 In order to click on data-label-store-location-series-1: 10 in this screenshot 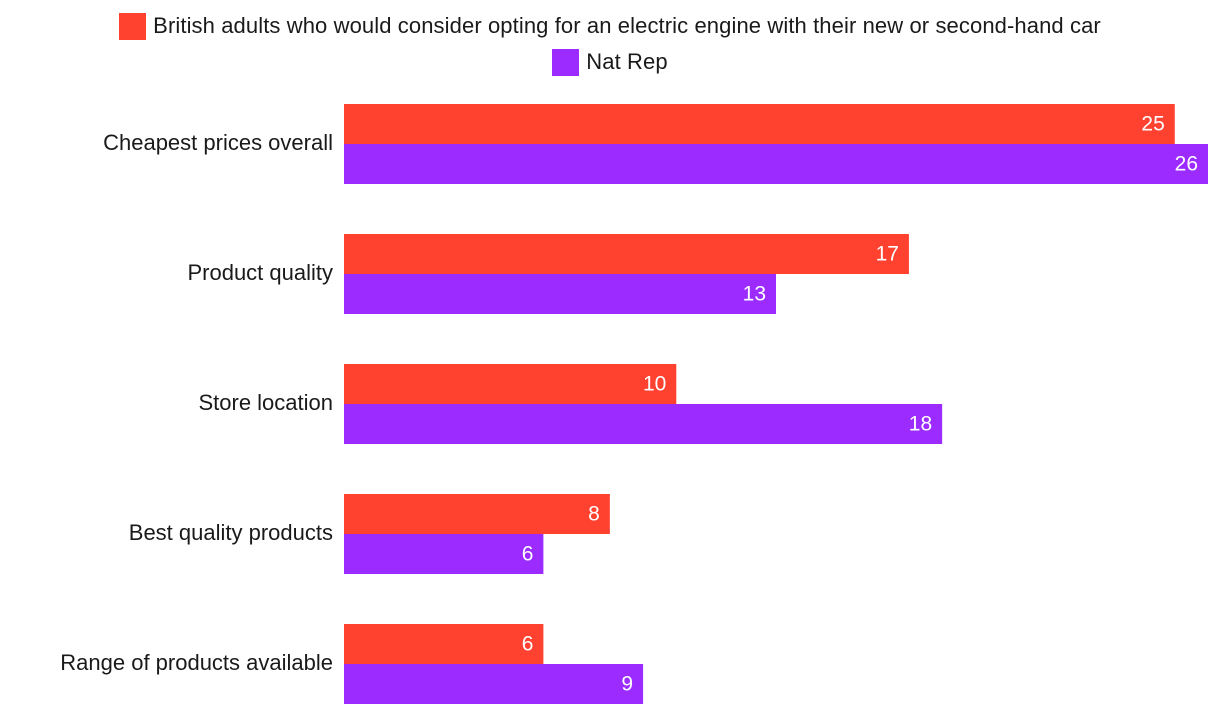, I will do `click(654, 384)`.